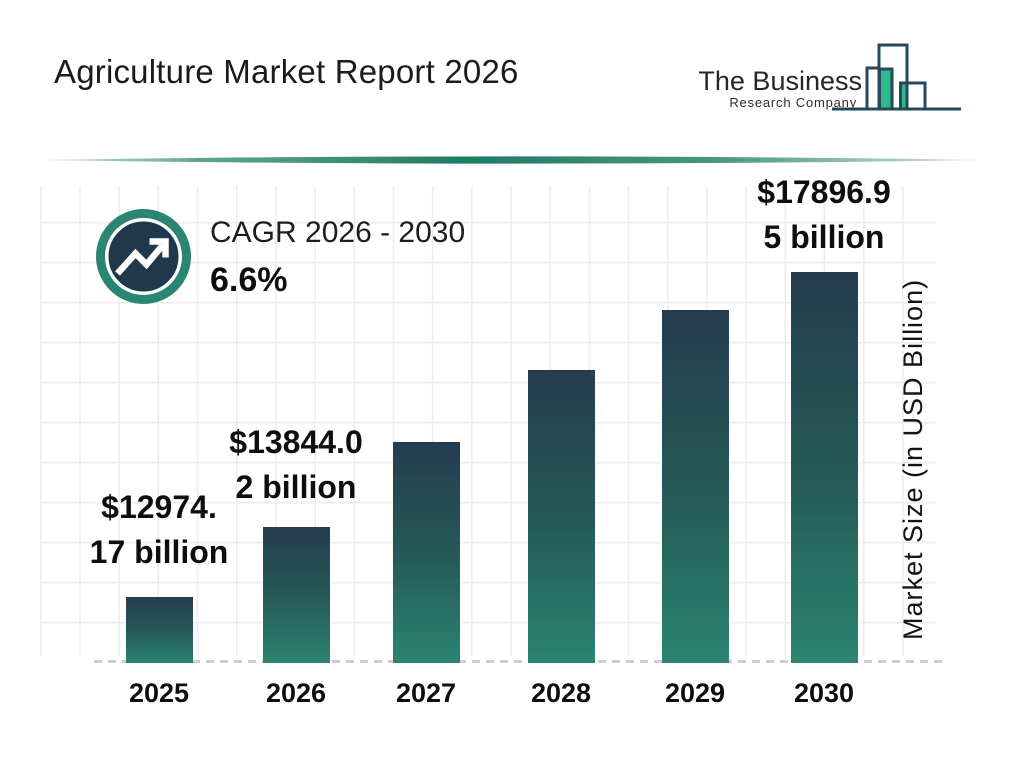 The width and height of the screenshot is (1024, 768). I want to click on value-label-2025: $12974. 17 billion, so click(159, 530).